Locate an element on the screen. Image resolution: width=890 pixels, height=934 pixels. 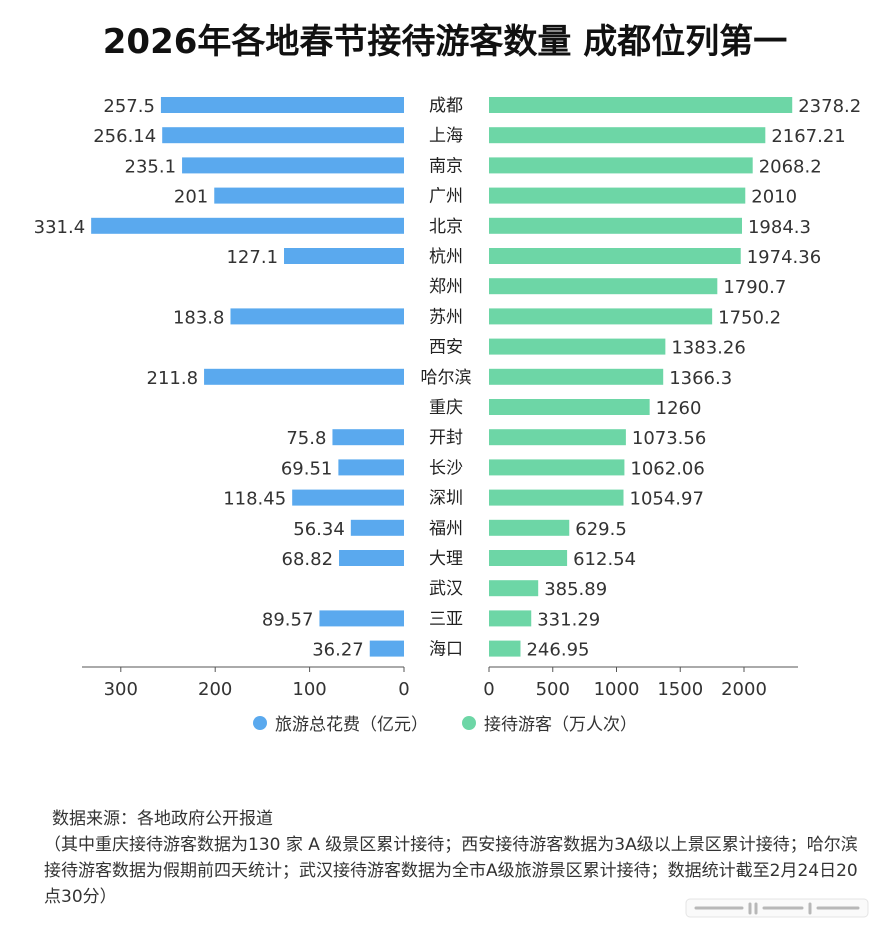
category-label: 杭州 is located at coordinates (446, 257).